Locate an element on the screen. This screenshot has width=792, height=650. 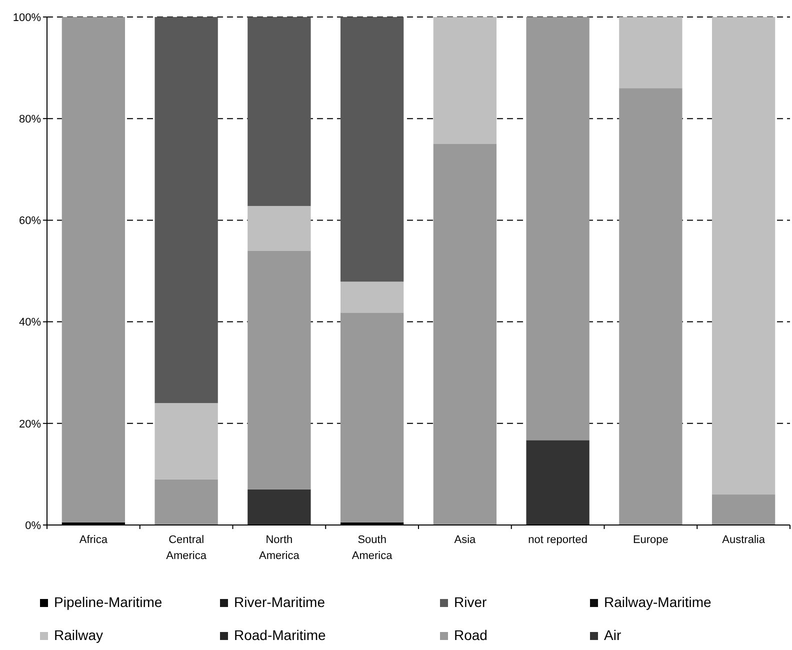
legend-label: Railway is located at coordinates (79, 635).